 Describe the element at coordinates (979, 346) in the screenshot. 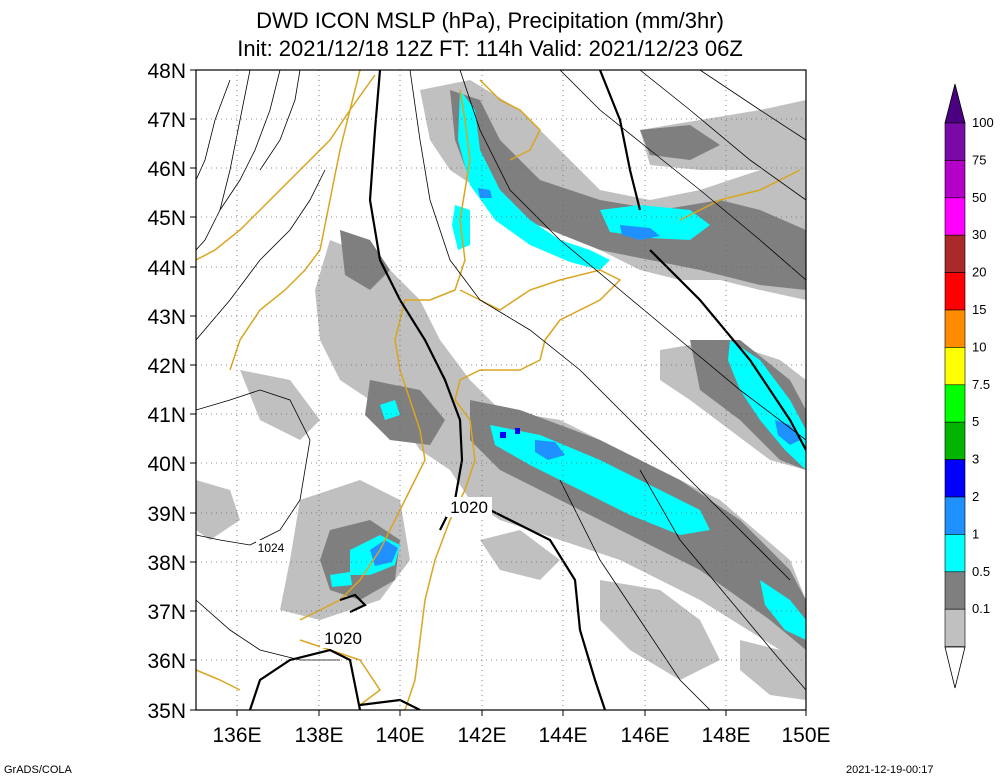

I see `colorbar-level-label: 10` at that location.